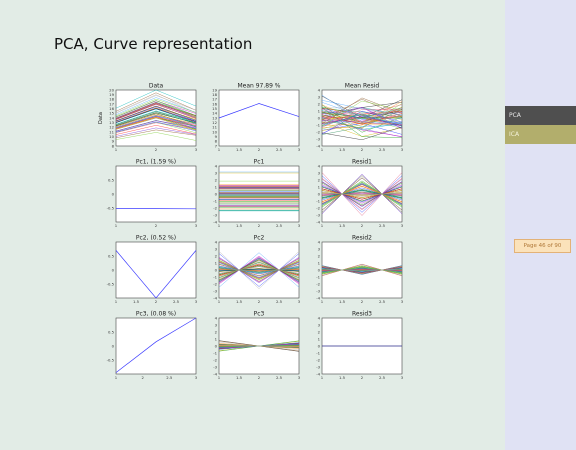  Describe the element at coordinates (362, 238) in the screenshot. I see `chart-title: Resid2` at that location.